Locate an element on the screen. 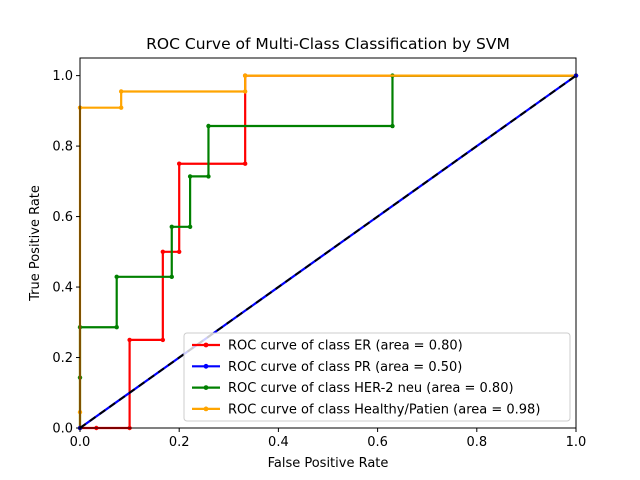 This screenshot has height=480, width=640. legend-item: ROC curve of class PR (area = 0.50) is located at coordinates (327, 367).